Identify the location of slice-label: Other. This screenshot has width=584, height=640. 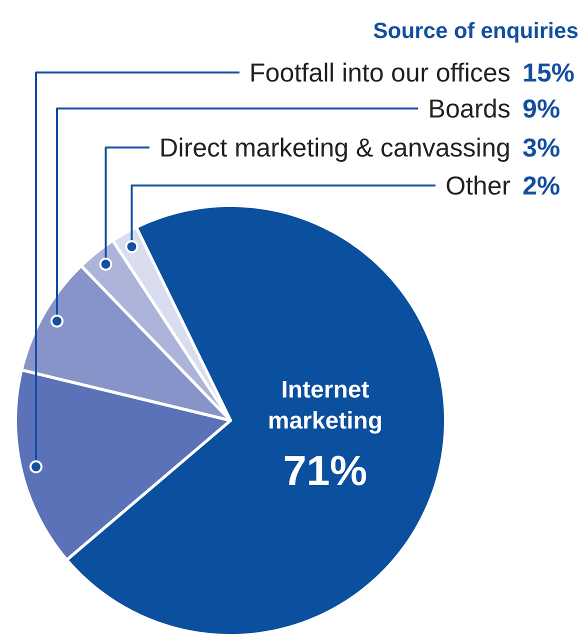
(478, 185).